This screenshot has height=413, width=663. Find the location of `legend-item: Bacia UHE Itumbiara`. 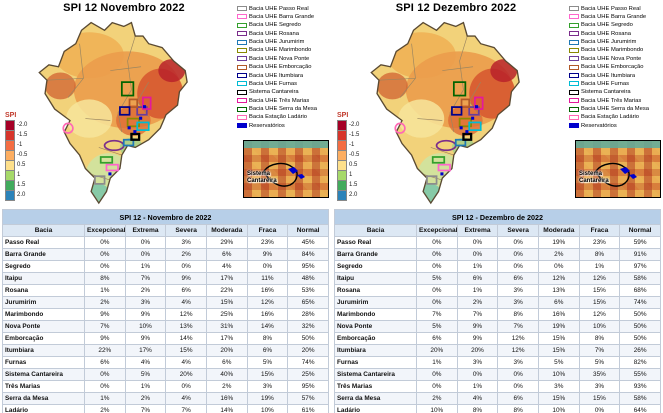

legend-item: Bacia UHE Itumbiara is located at coordinates (283, 75).